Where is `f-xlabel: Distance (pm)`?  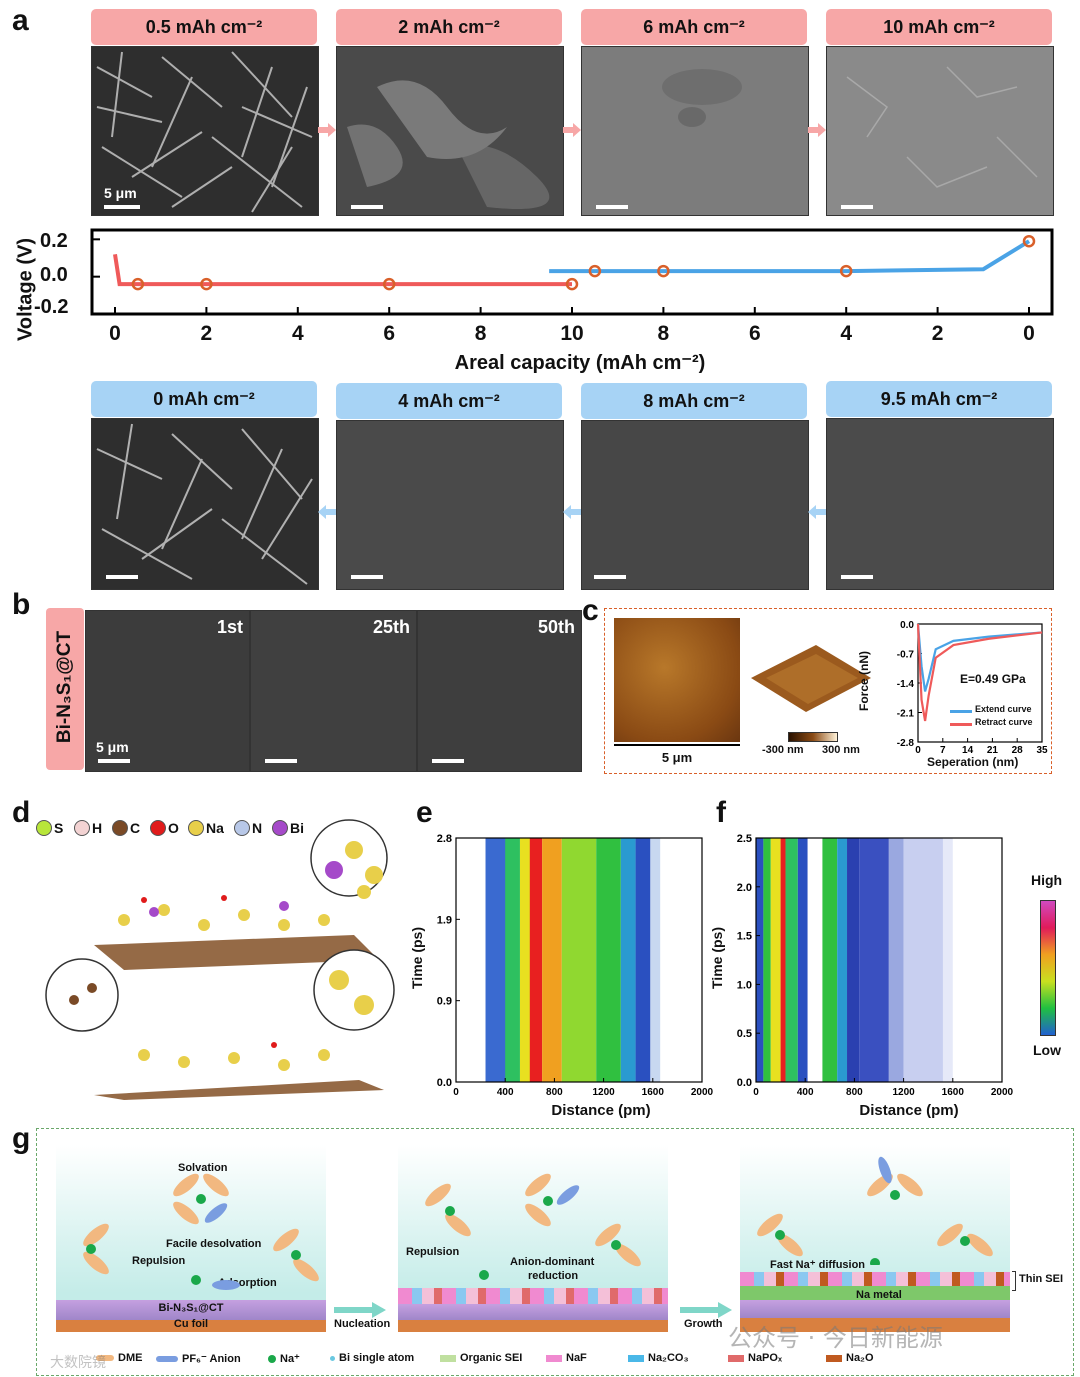 f-xlabel: Distance (pm) is located at coordinates (909, 1110).